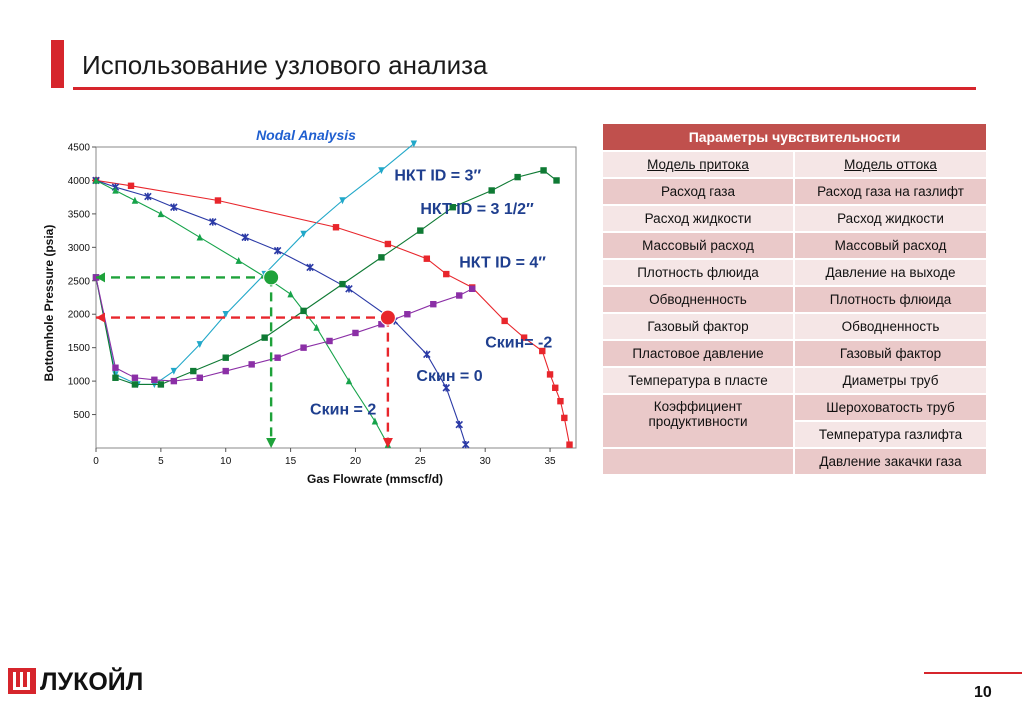 The height and width of the screenshot is (709, 1024). What do you see at coordinates (100, 277) in the screenshot?
I see `guide-arrow-left` at bounding box center [100, 277].